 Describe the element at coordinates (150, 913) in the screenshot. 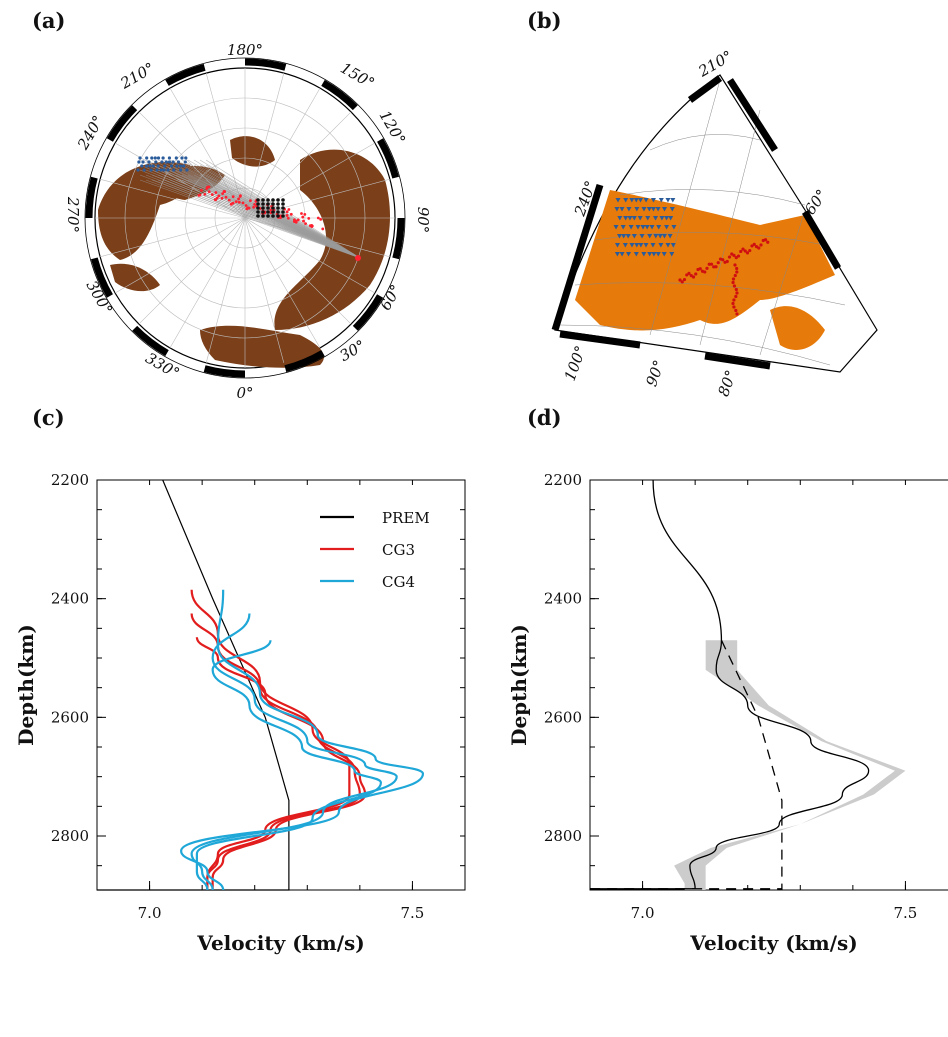

I see `x-tick-label: 7.0` at that location.